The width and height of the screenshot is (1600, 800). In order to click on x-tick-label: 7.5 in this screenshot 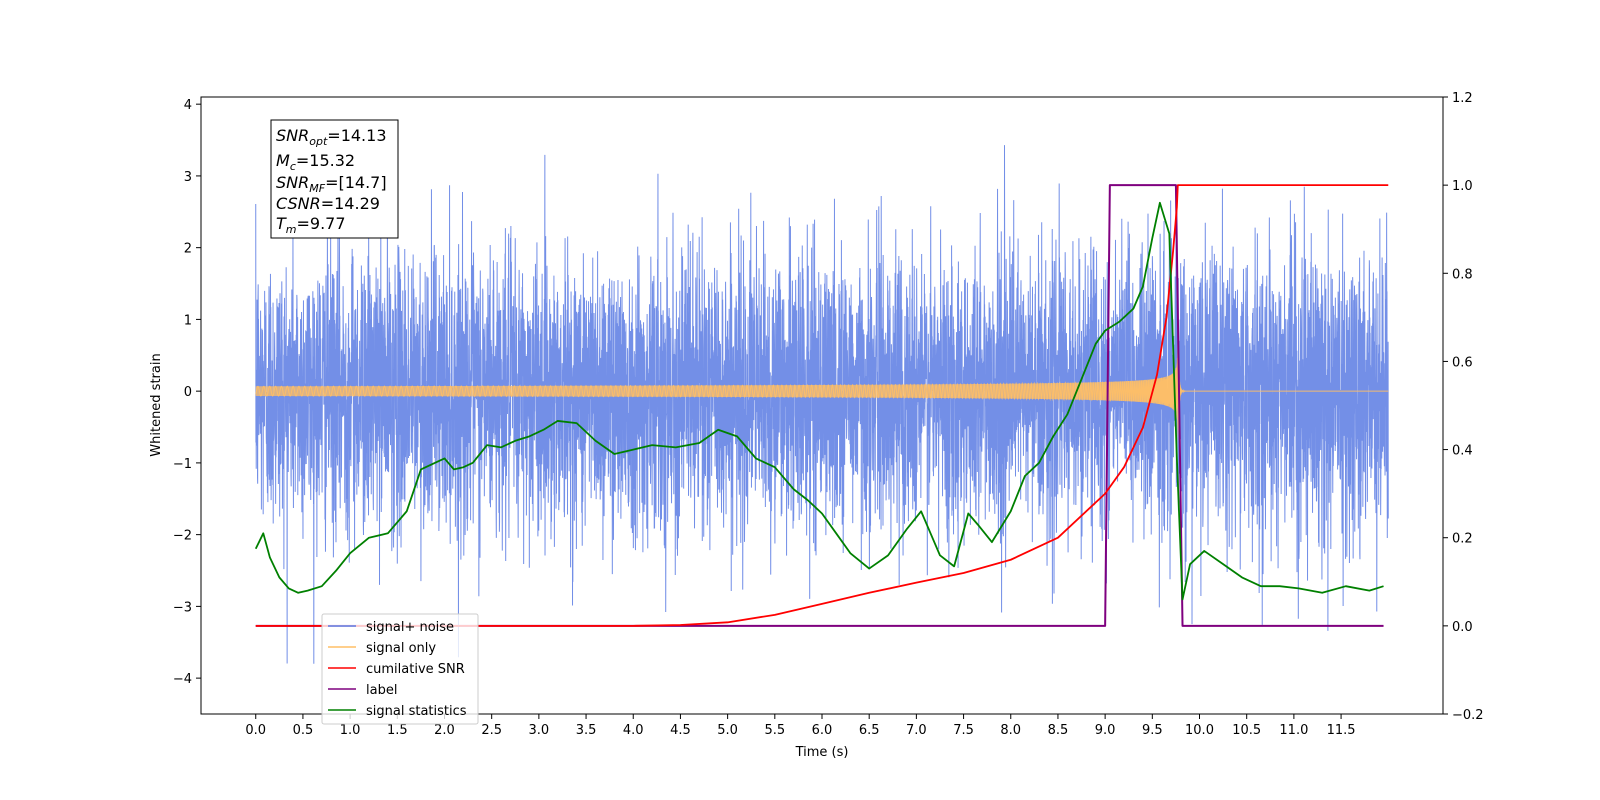, I will do `click(963, 730)`.